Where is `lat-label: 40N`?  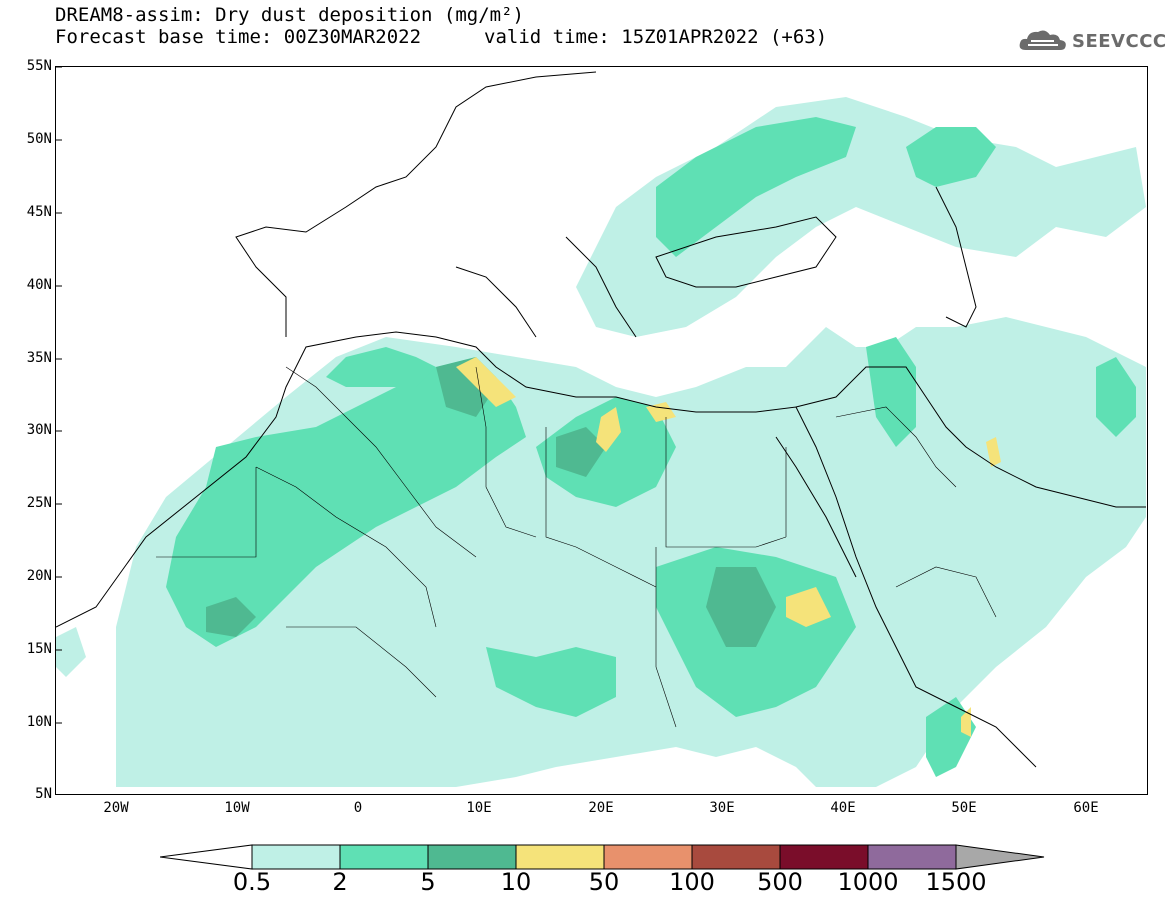 lat-label: 40N is located at coordinates (39, 285).